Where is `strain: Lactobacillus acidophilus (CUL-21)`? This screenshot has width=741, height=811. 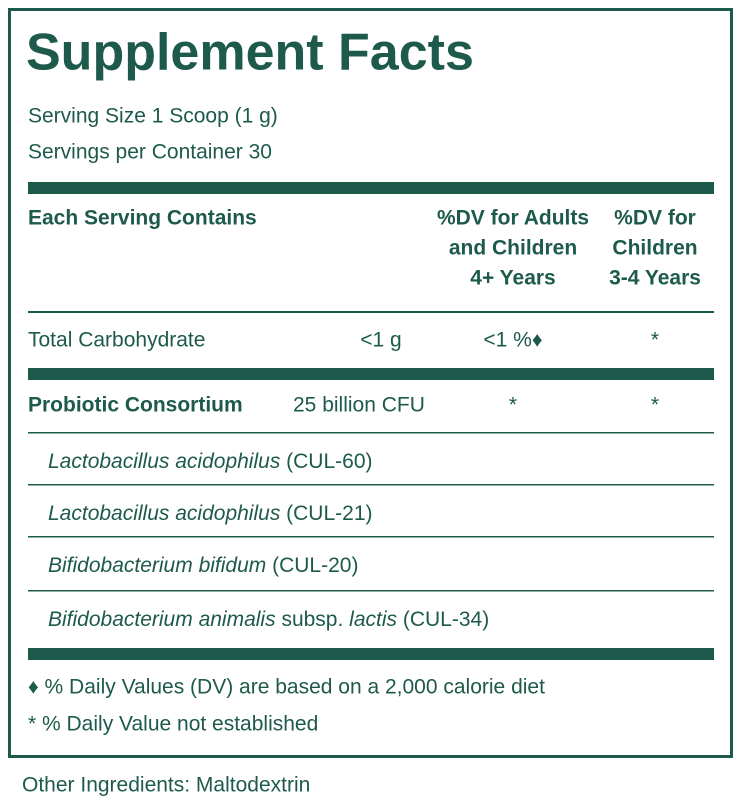 strain: Lactobacillus acidophilus (CUL-21) is located at coordinates (210, 513).